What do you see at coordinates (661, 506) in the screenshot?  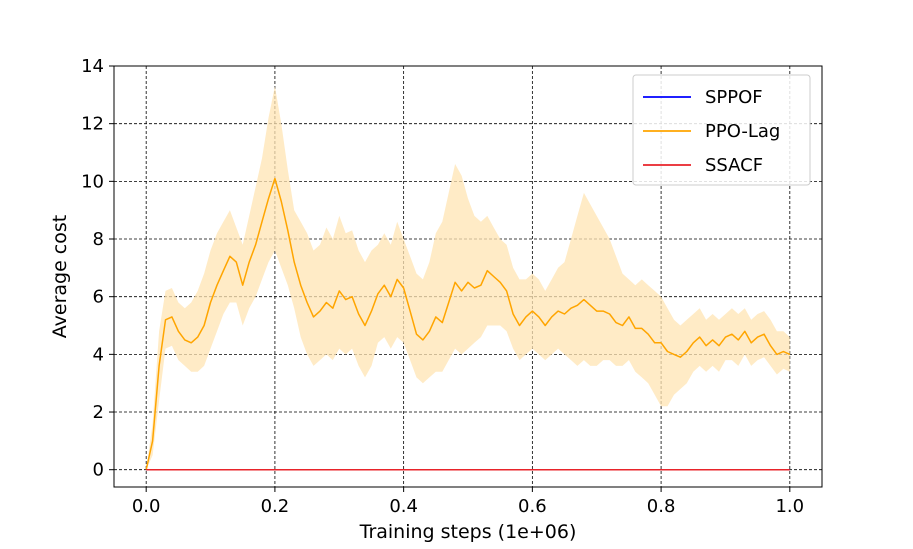 I see `x-tick-label: 0.8` at bounding box center [661, 506].